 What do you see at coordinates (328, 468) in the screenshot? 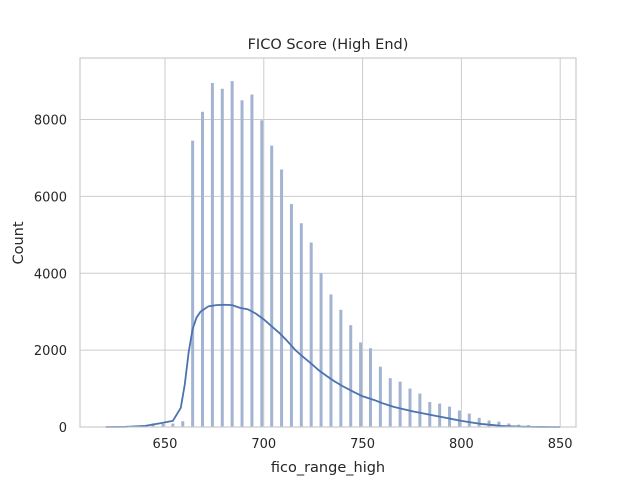
I see `x-axis-label: fico_range_high` at bounding box center [328, 468].